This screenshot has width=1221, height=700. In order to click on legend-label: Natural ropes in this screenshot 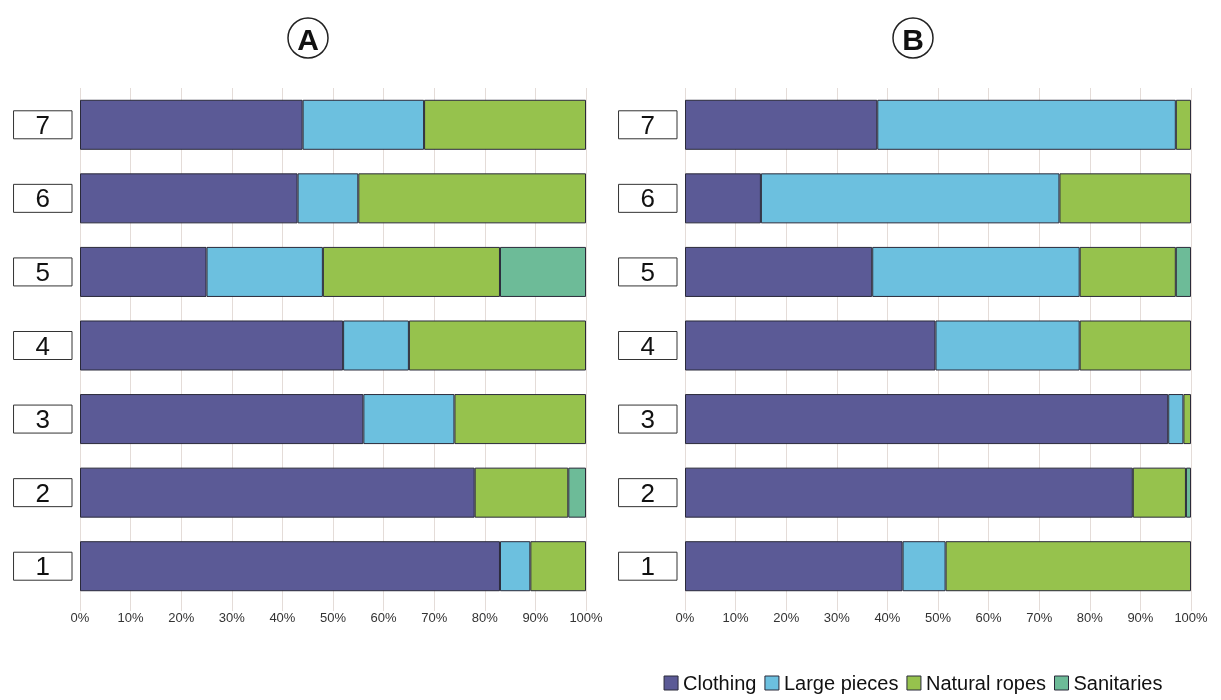, I will do `click(986, 683)`.